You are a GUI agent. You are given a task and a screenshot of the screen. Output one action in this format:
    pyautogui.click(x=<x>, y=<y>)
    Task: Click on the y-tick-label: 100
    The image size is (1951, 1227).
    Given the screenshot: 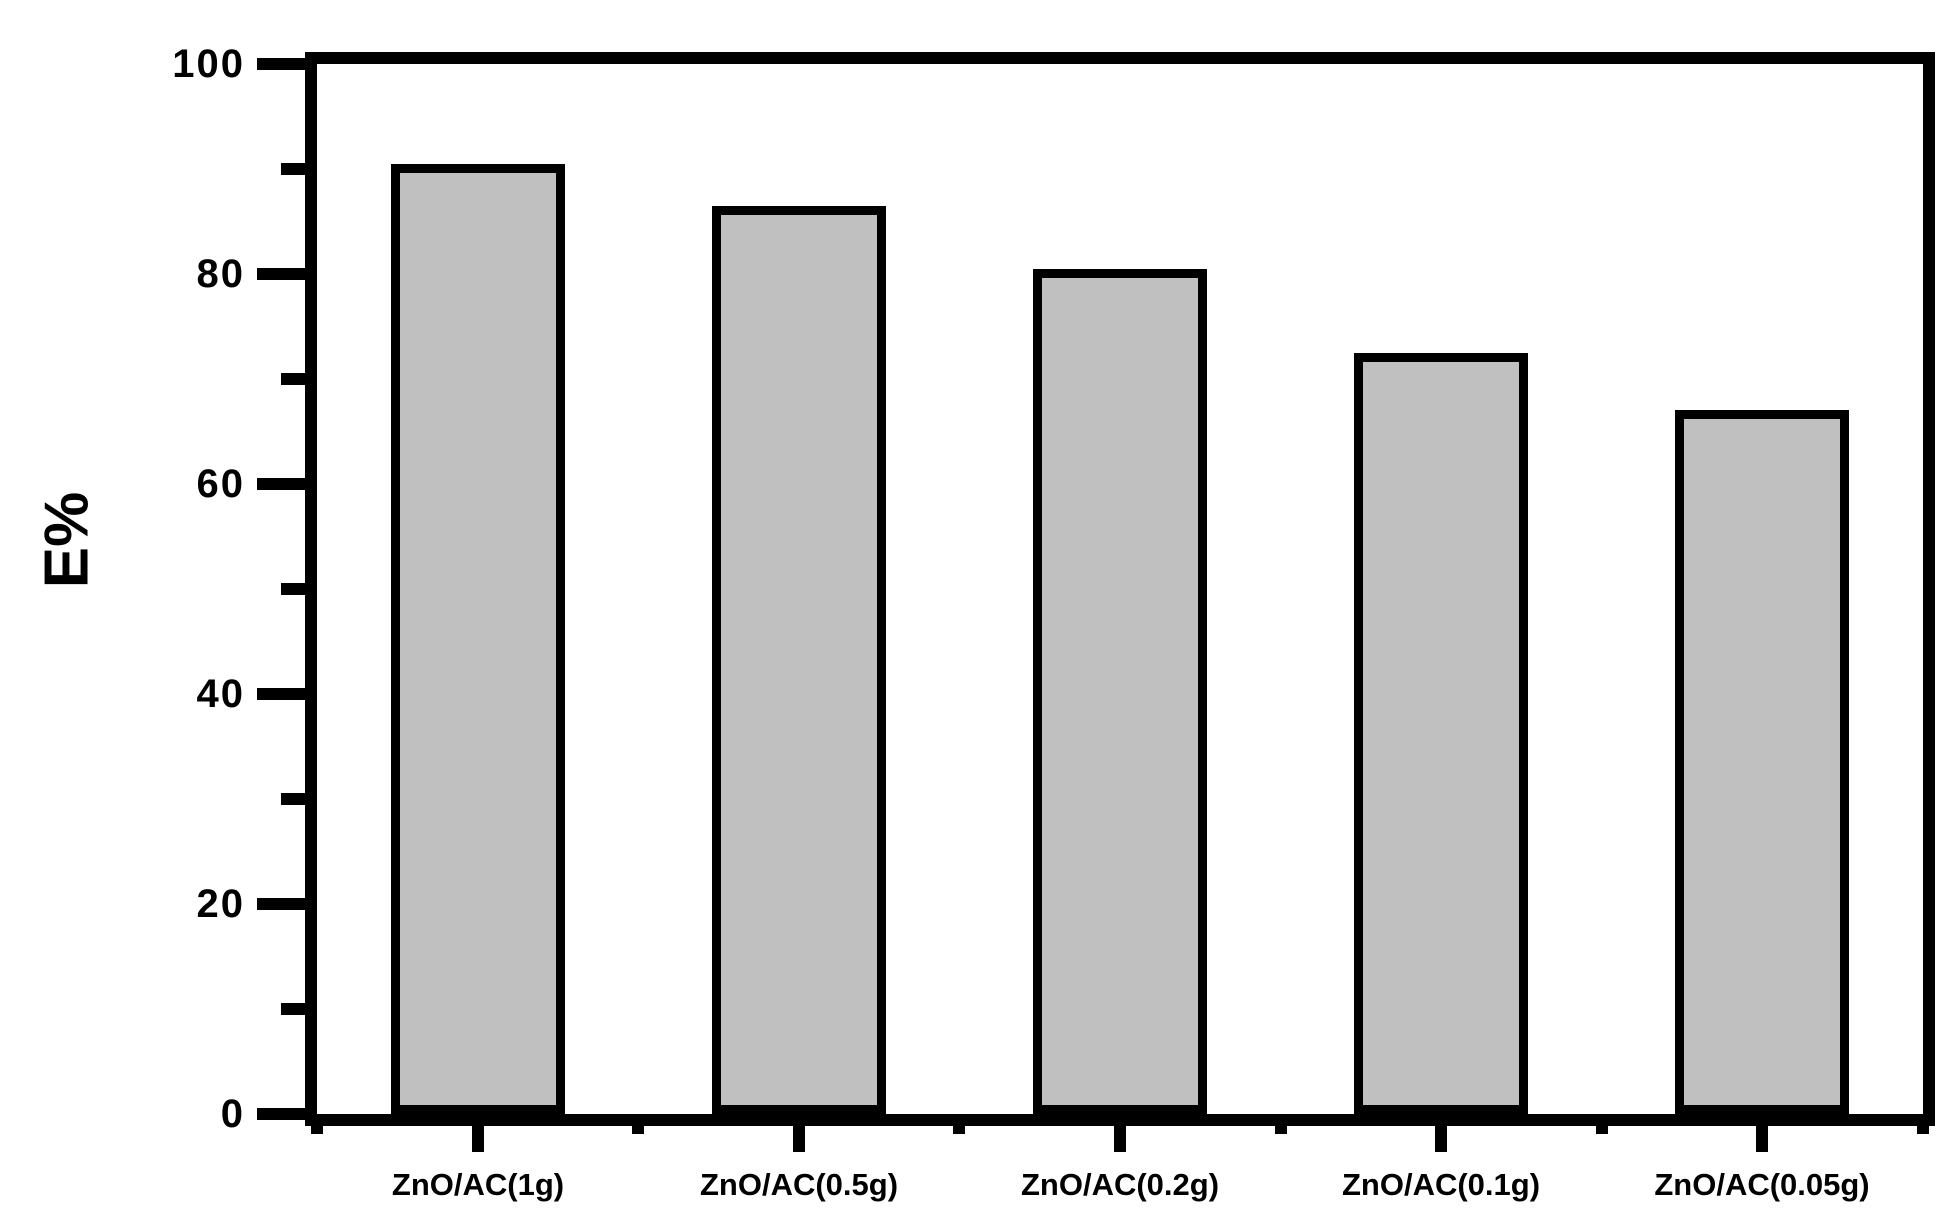 What is the action you would take?
    pyautogui.click(x=208, y=64)
    